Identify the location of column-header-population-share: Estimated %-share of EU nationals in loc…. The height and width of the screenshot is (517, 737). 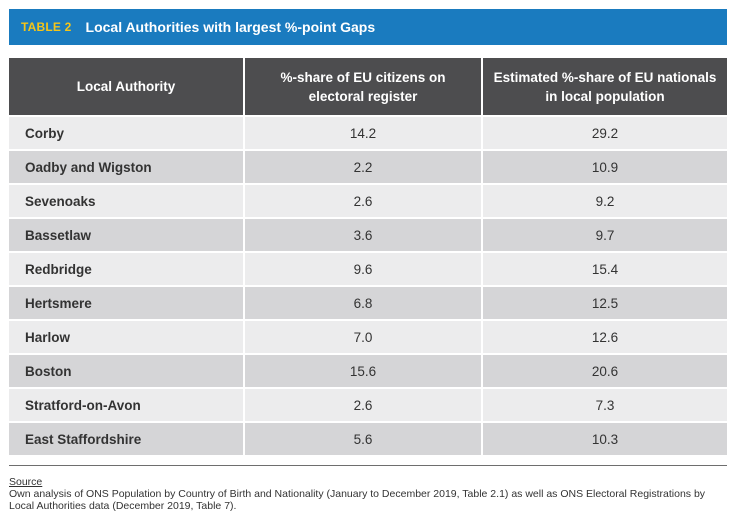
(604, 87).